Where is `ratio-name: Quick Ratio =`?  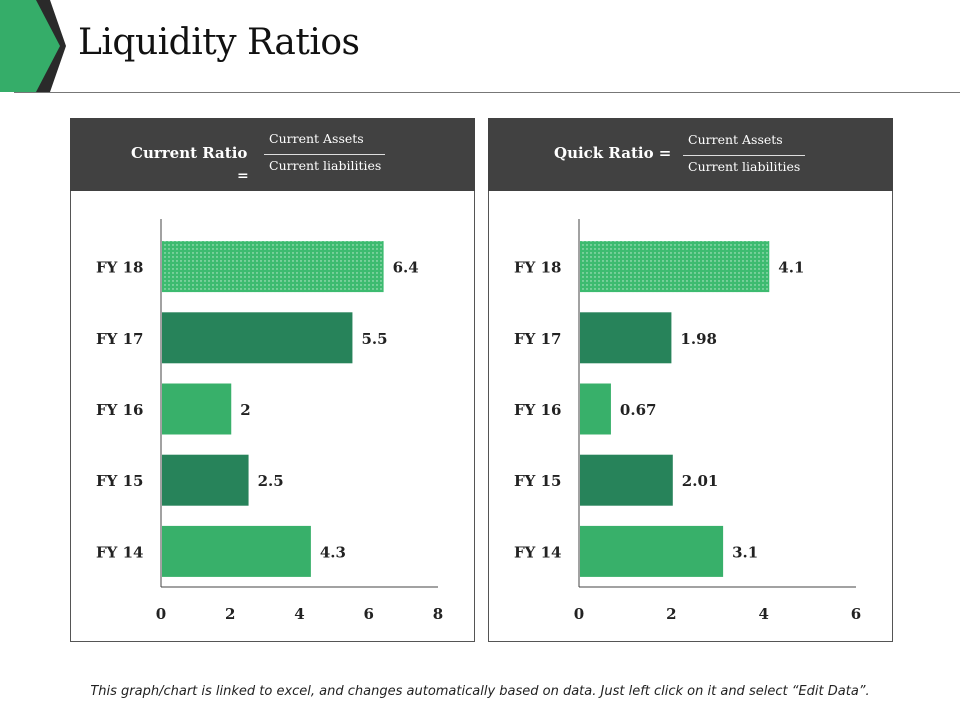 ratio-name: Quick Ratio = is located at coordinates (613, 153).